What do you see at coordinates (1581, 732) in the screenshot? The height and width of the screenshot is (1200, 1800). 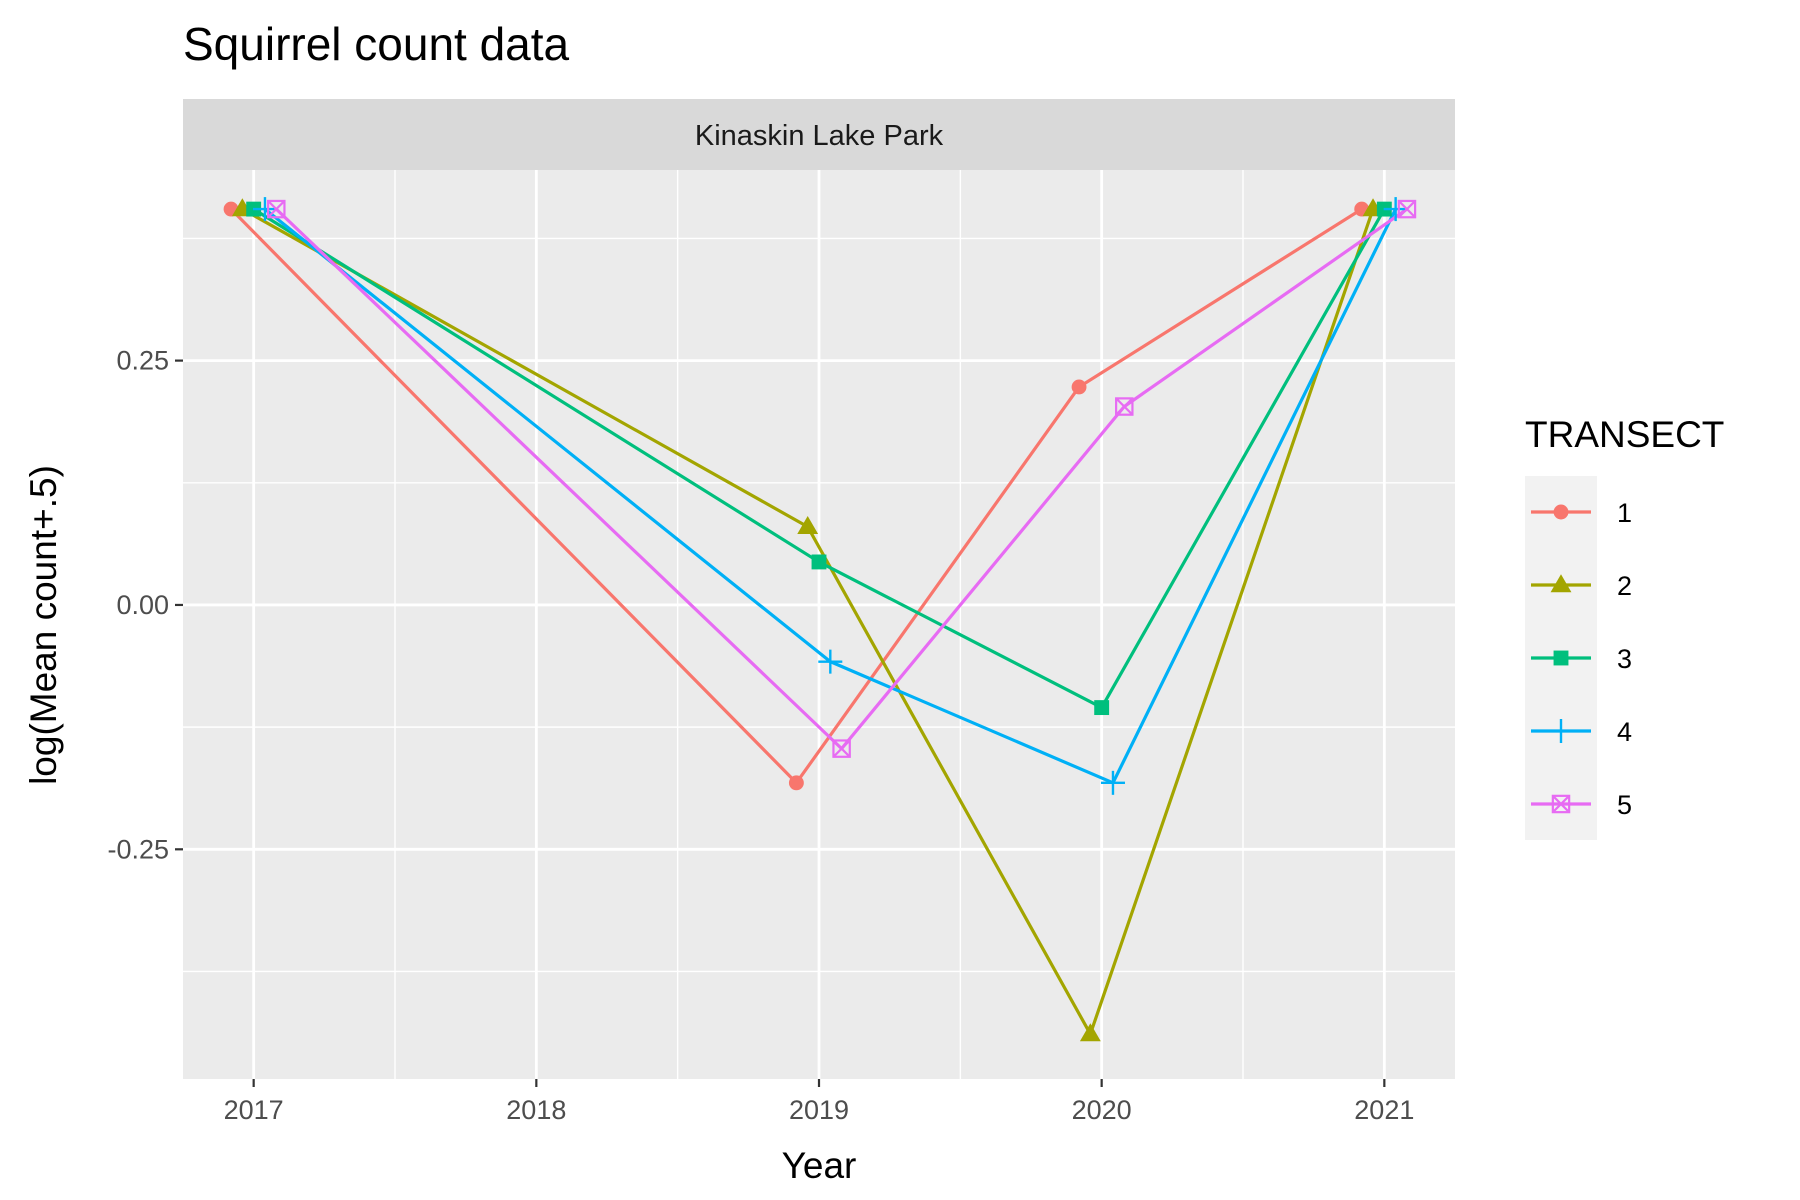 I see `legend-item-4: 4` at bounding box center [1581, 732].